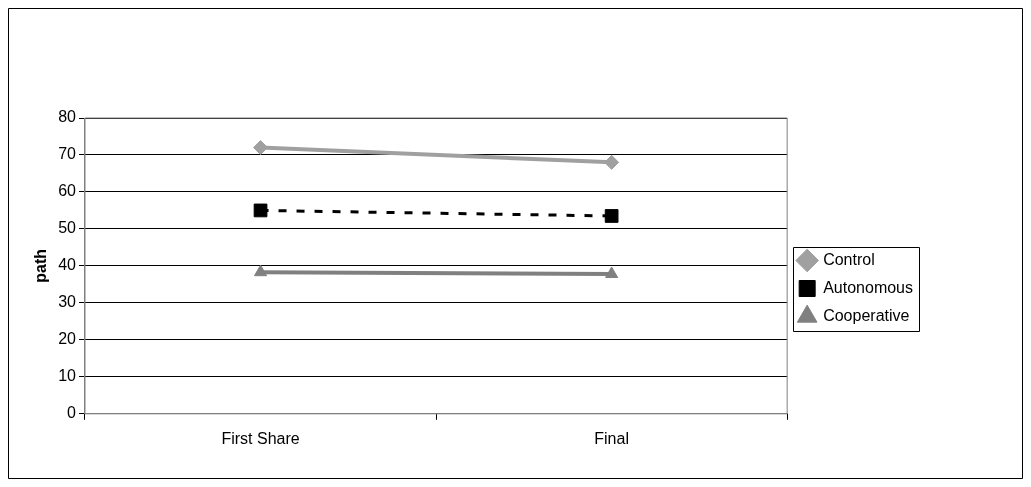  I want to click on x-tick-label: First Share, so click(260, 438).